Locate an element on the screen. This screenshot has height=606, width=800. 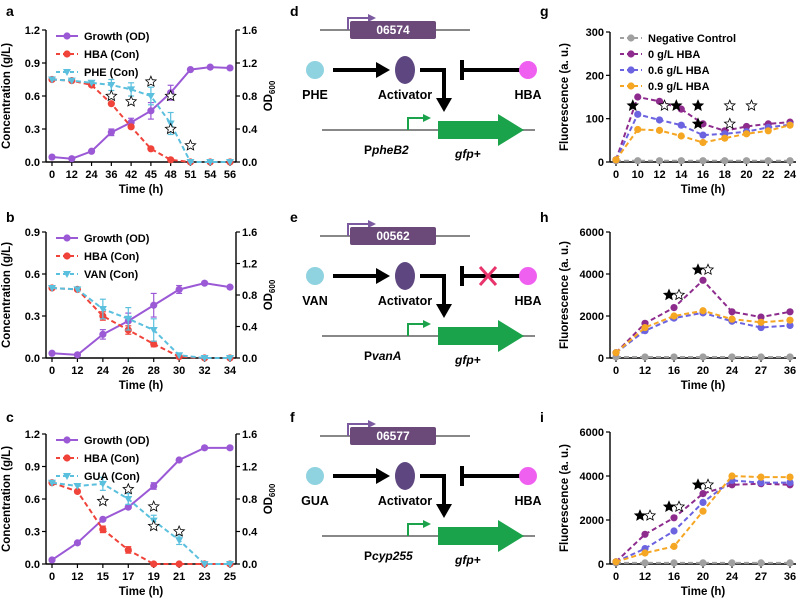
repressor-label: HBA is located at coordinates (527, 501).